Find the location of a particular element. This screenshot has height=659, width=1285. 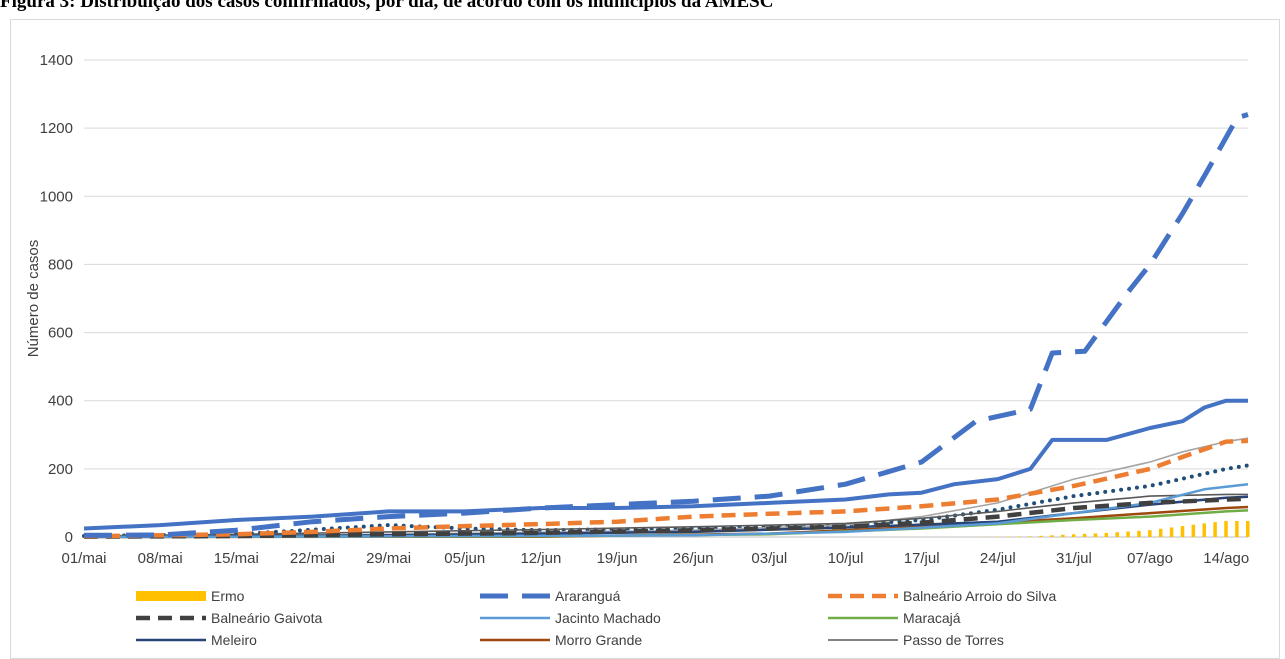

x-tick-label: 19/jun is located at coordinates (617, 558).